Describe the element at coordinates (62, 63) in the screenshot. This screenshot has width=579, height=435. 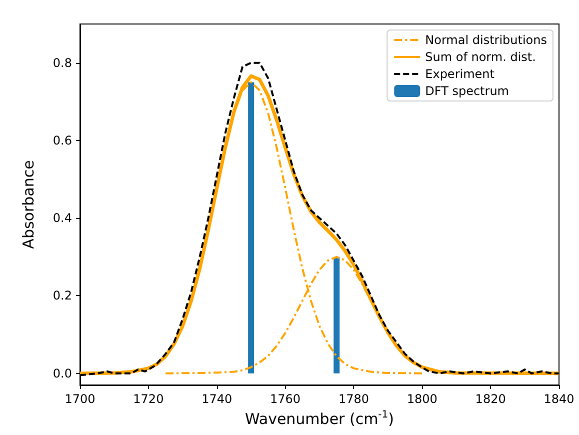
I see `y-tick-label: 0.8` at that location.